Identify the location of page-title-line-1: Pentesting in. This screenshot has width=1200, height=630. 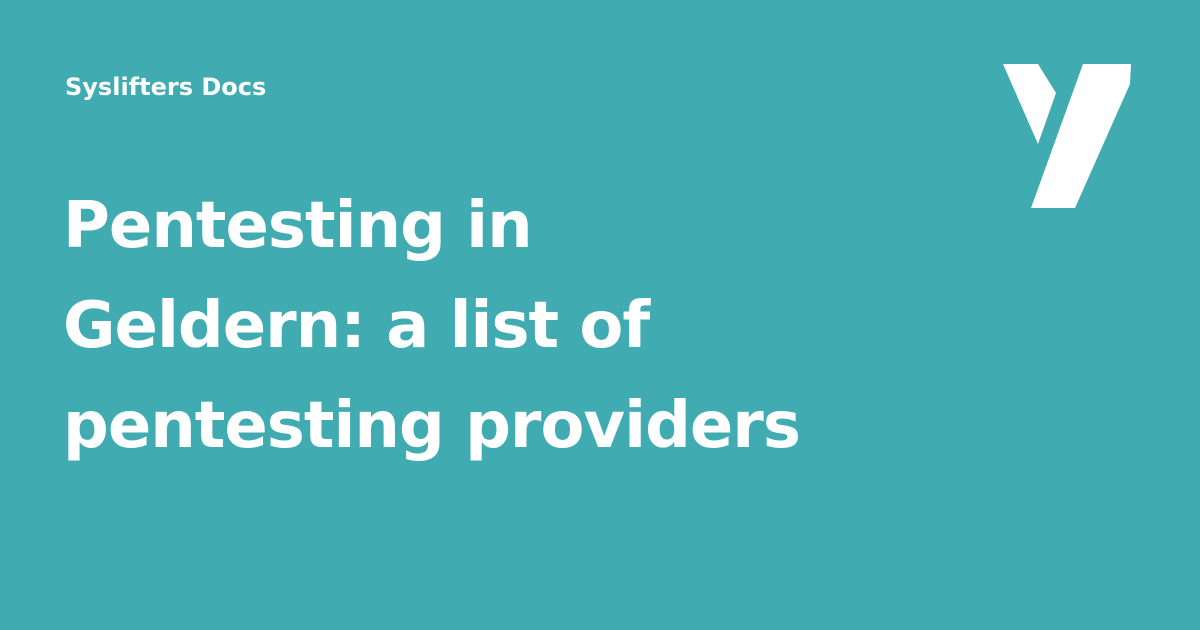
(298, 226).